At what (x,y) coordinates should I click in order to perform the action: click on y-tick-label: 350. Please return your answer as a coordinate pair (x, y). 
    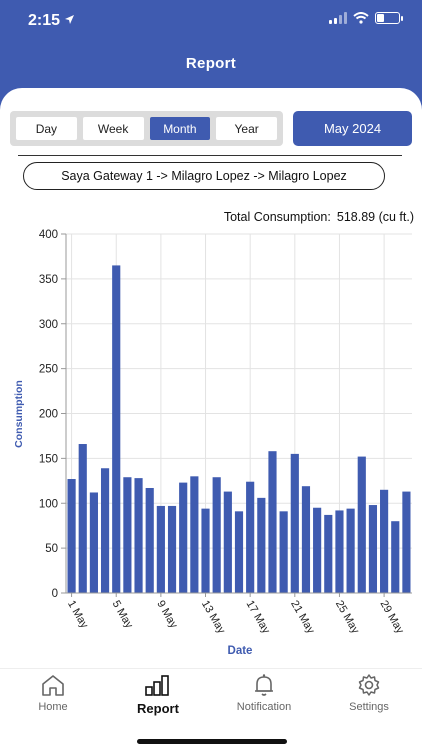
    Looking at the image, I should click on (48, 280).